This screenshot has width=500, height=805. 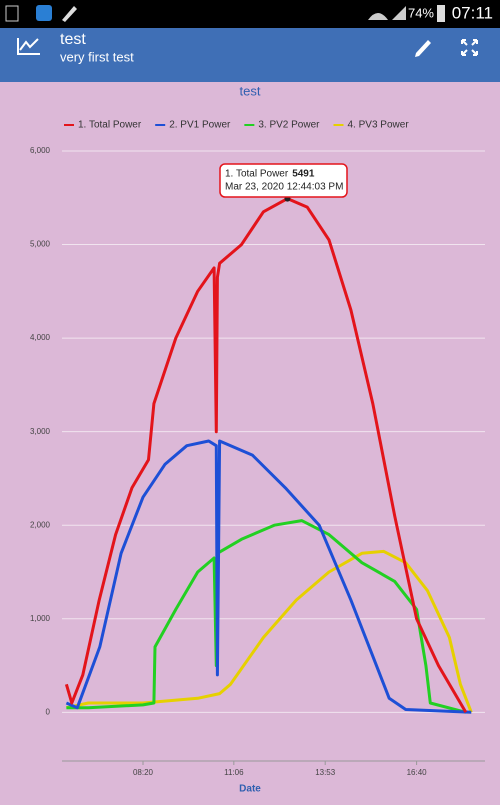 What do you see at coordinates (110, 125) in the screenshot?
I see `legend-label: 1. Total Power` at bounding box center [110, 125].